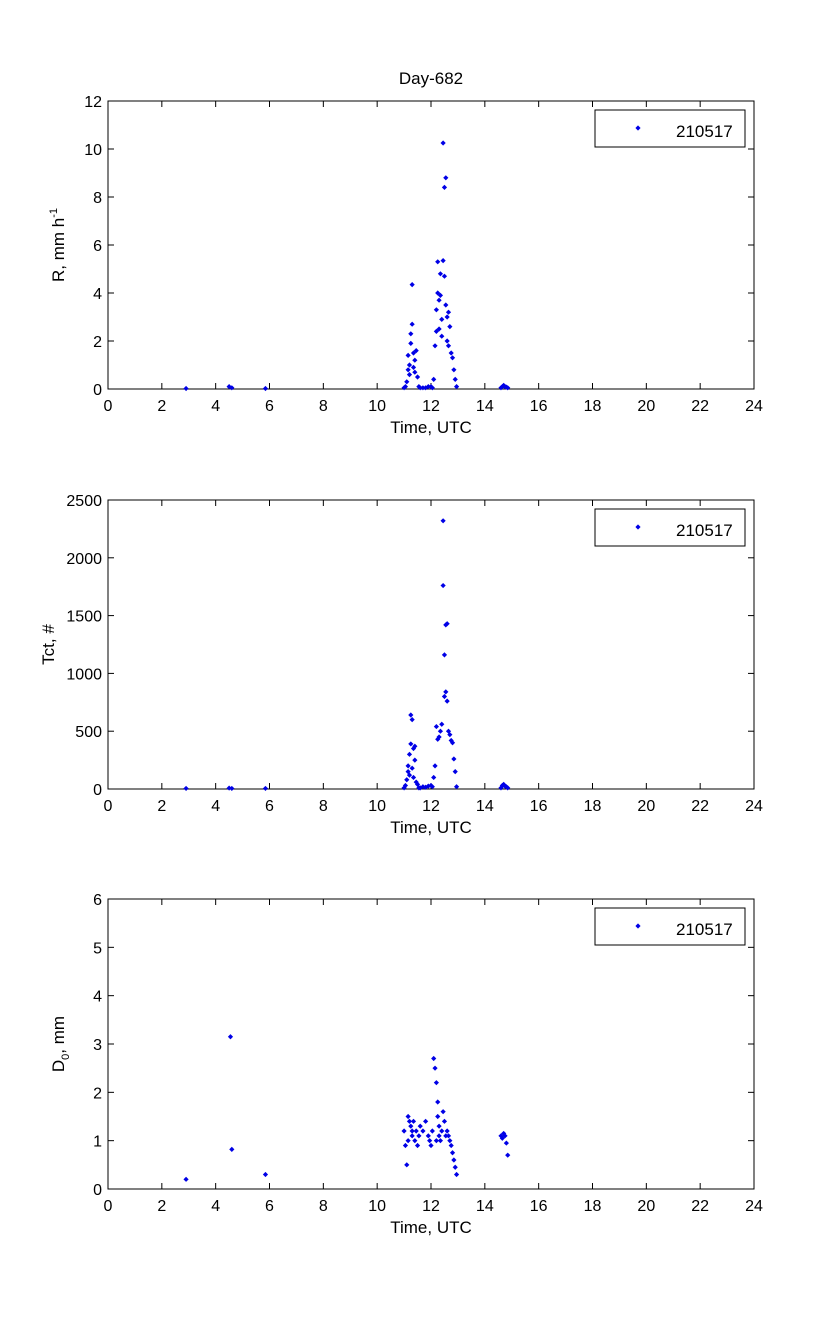  I want to click on y-tick-label: 1000, so click(84, 674).